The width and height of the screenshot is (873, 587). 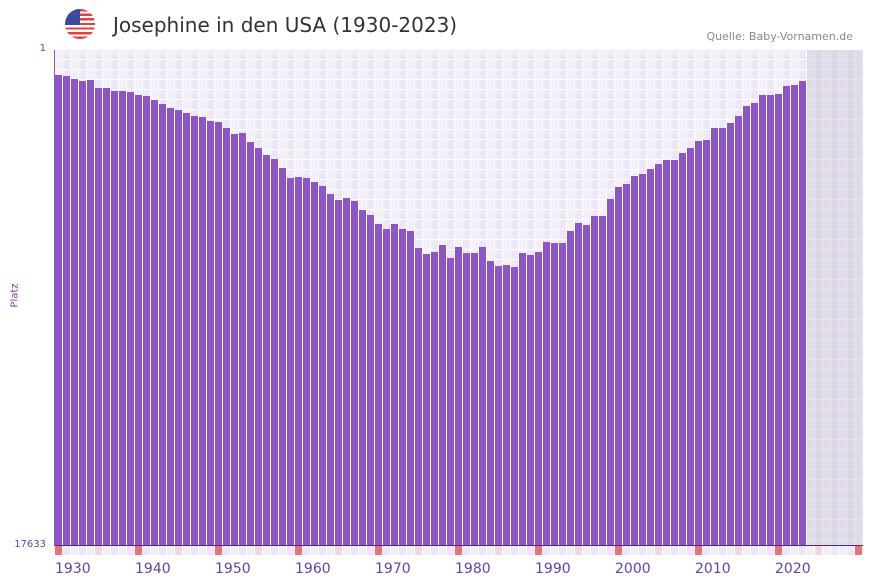 What do you see at coordinates (250, 343) in the screenshot?
I see `bar-1954` at bounding box center [250, 343].